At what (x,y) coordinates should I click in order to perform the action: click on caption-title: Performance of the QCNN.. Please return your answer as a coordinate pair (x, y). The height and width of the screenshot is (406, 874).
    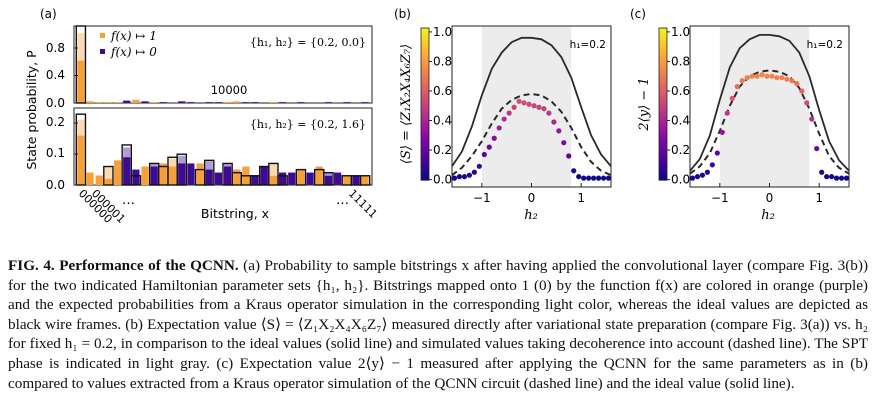
    Looking at the image, I should click on (149, 265).